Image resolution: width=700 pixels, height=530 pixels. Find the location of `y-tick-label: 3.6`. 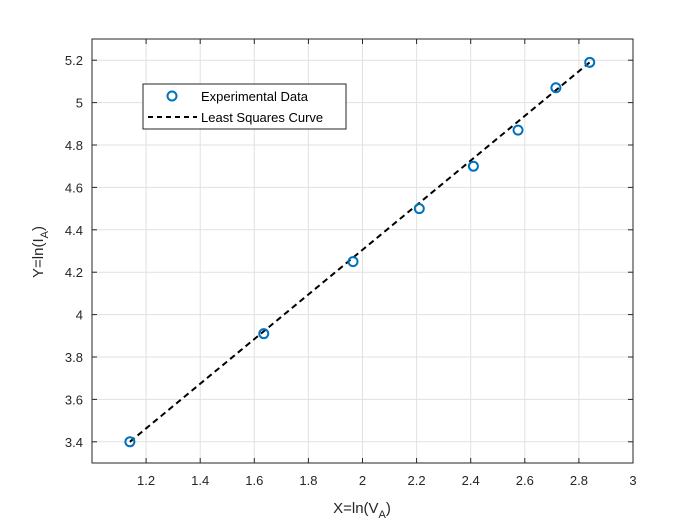

y-tick-label: 3.6 is located at coordinates (74, 399).